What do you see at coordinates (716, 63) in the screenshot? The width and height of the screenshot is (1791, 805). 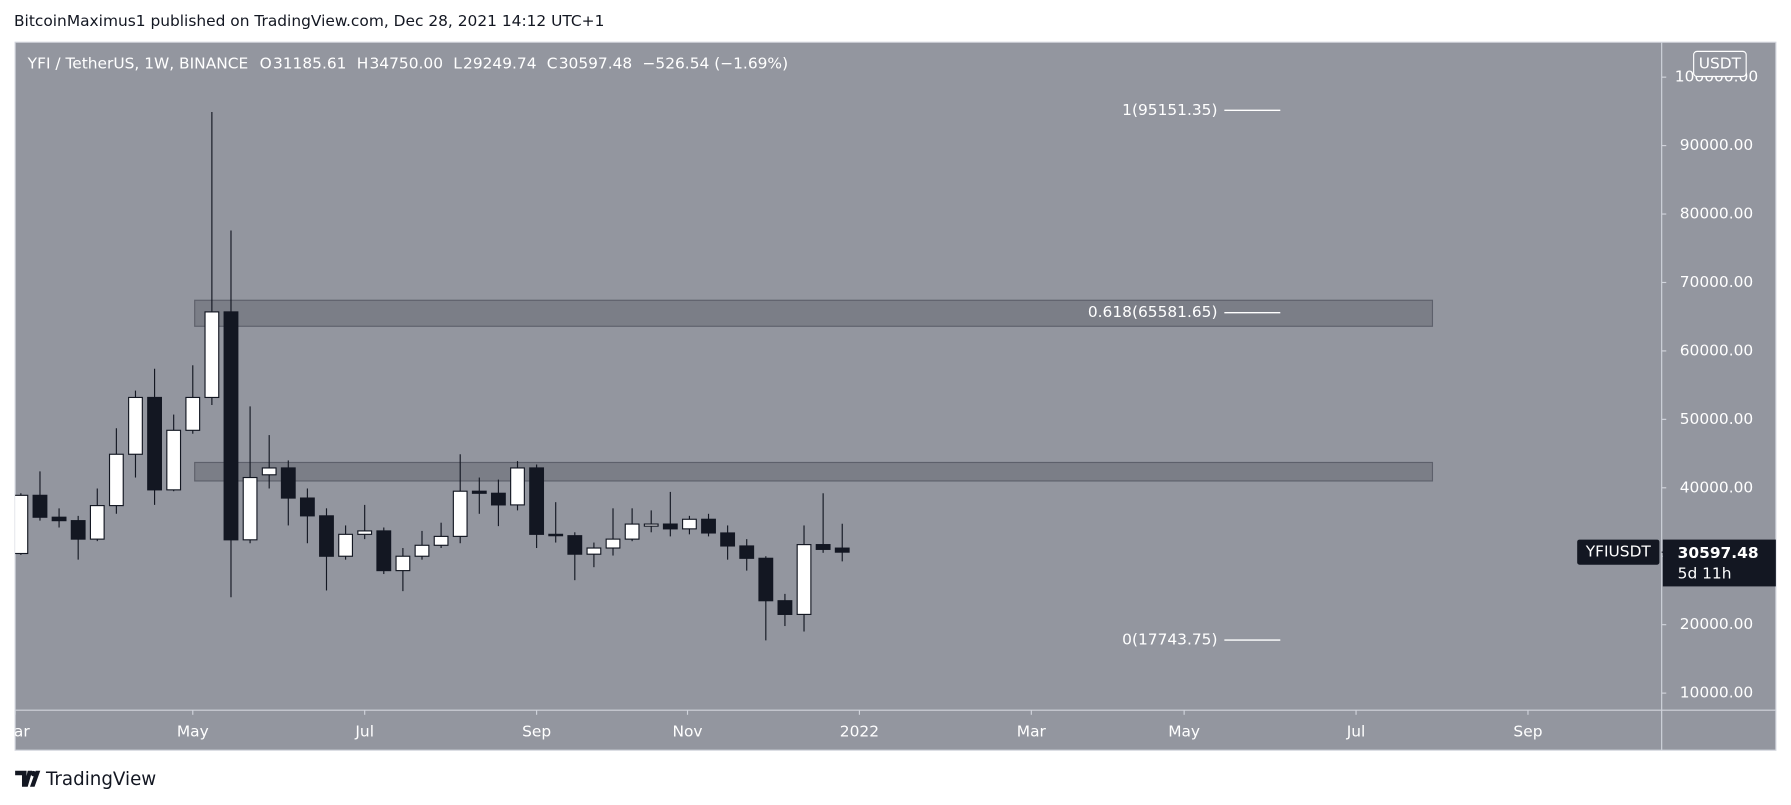 I see `change: −526.54 (−1.69%)` at bounding box center [716, 63].